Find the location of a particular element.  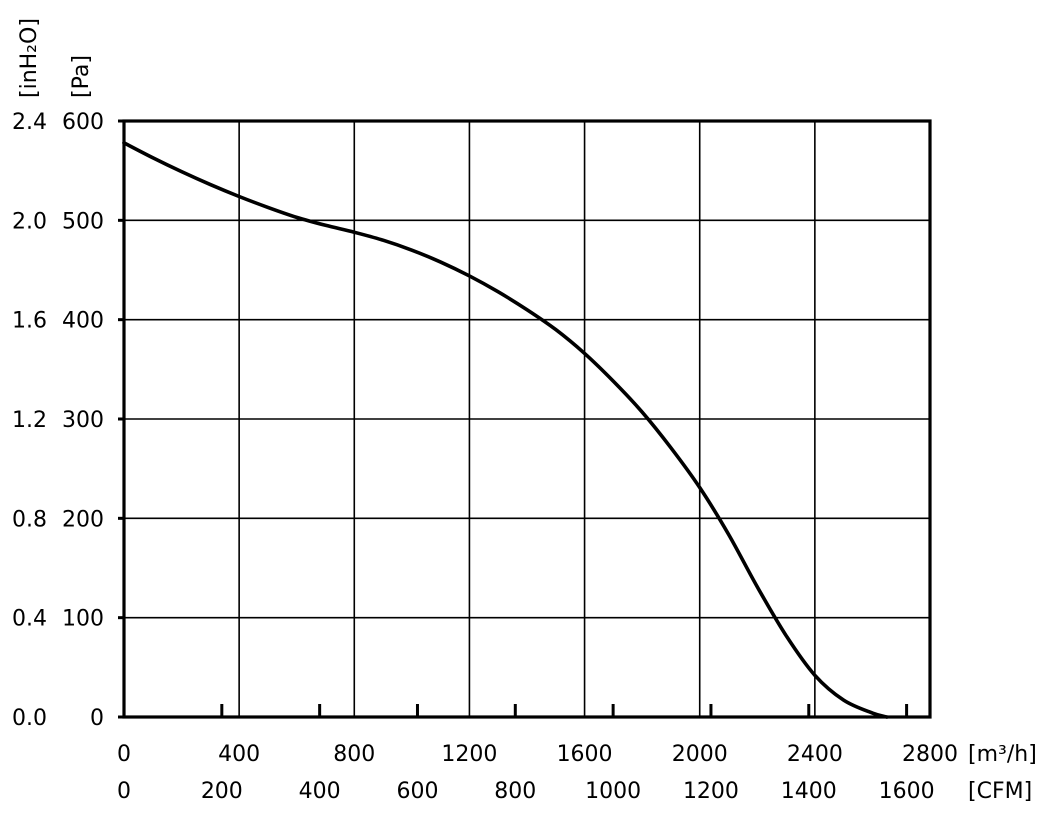

y-primary-tick-label-3: 300 is located at coordinates (83, 420).